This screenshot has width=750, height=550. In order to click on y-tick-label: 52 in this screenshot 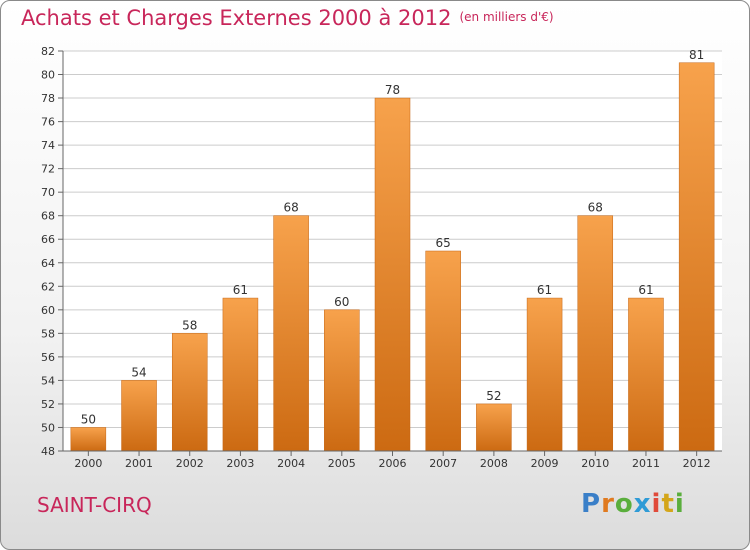, I will do `click(48, 404)`.